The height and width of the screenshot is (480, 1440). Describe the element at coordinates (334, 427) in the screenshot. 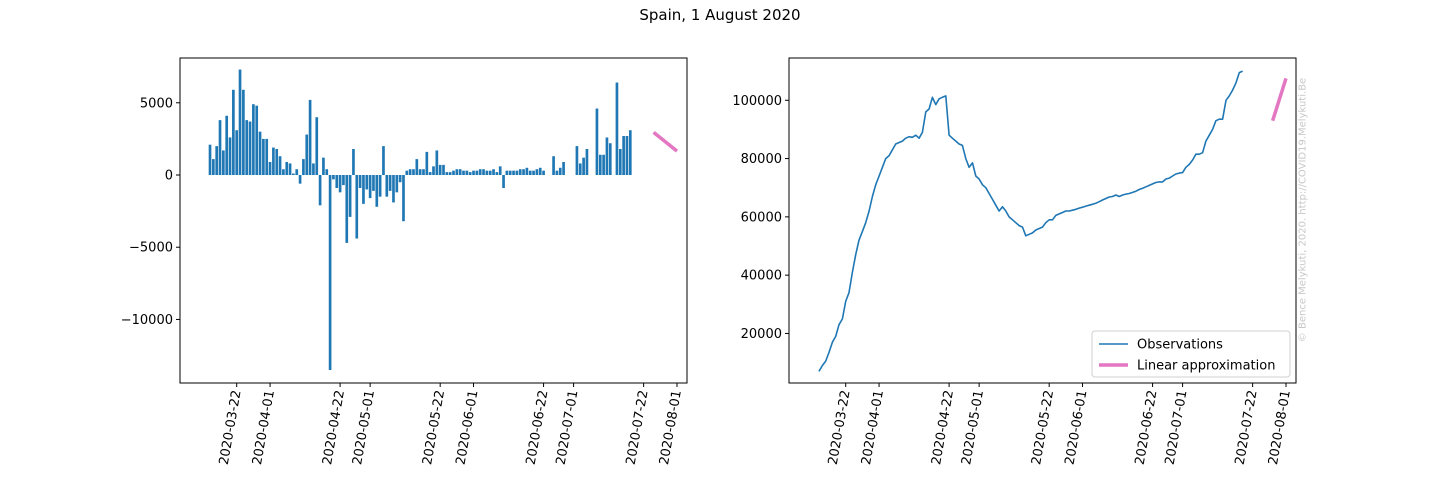

I see `x-tick-label: 2020-04-22` at that location.